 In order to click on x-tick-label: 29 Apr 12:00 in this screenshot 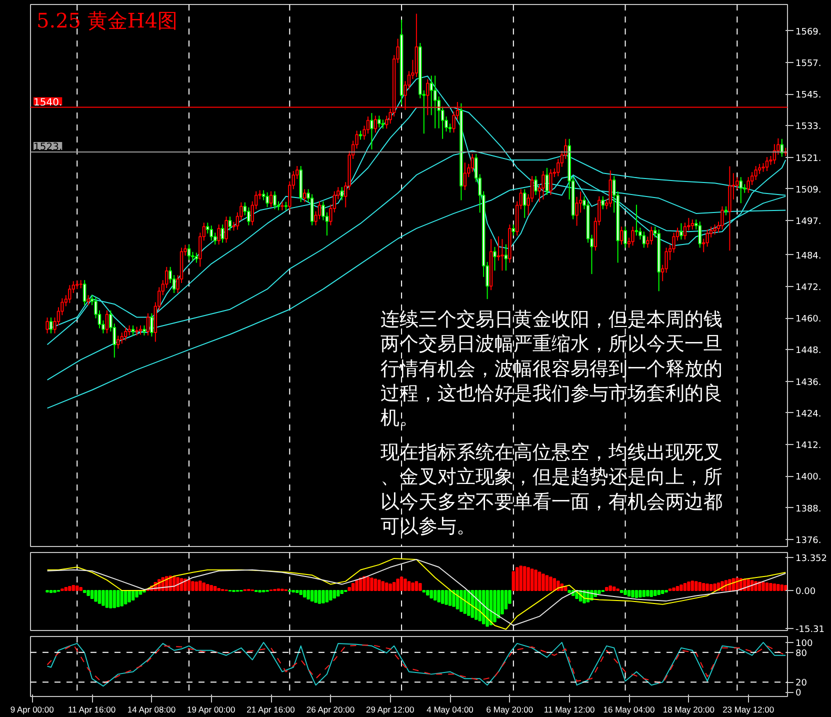, I will do `click(390, 709)`.